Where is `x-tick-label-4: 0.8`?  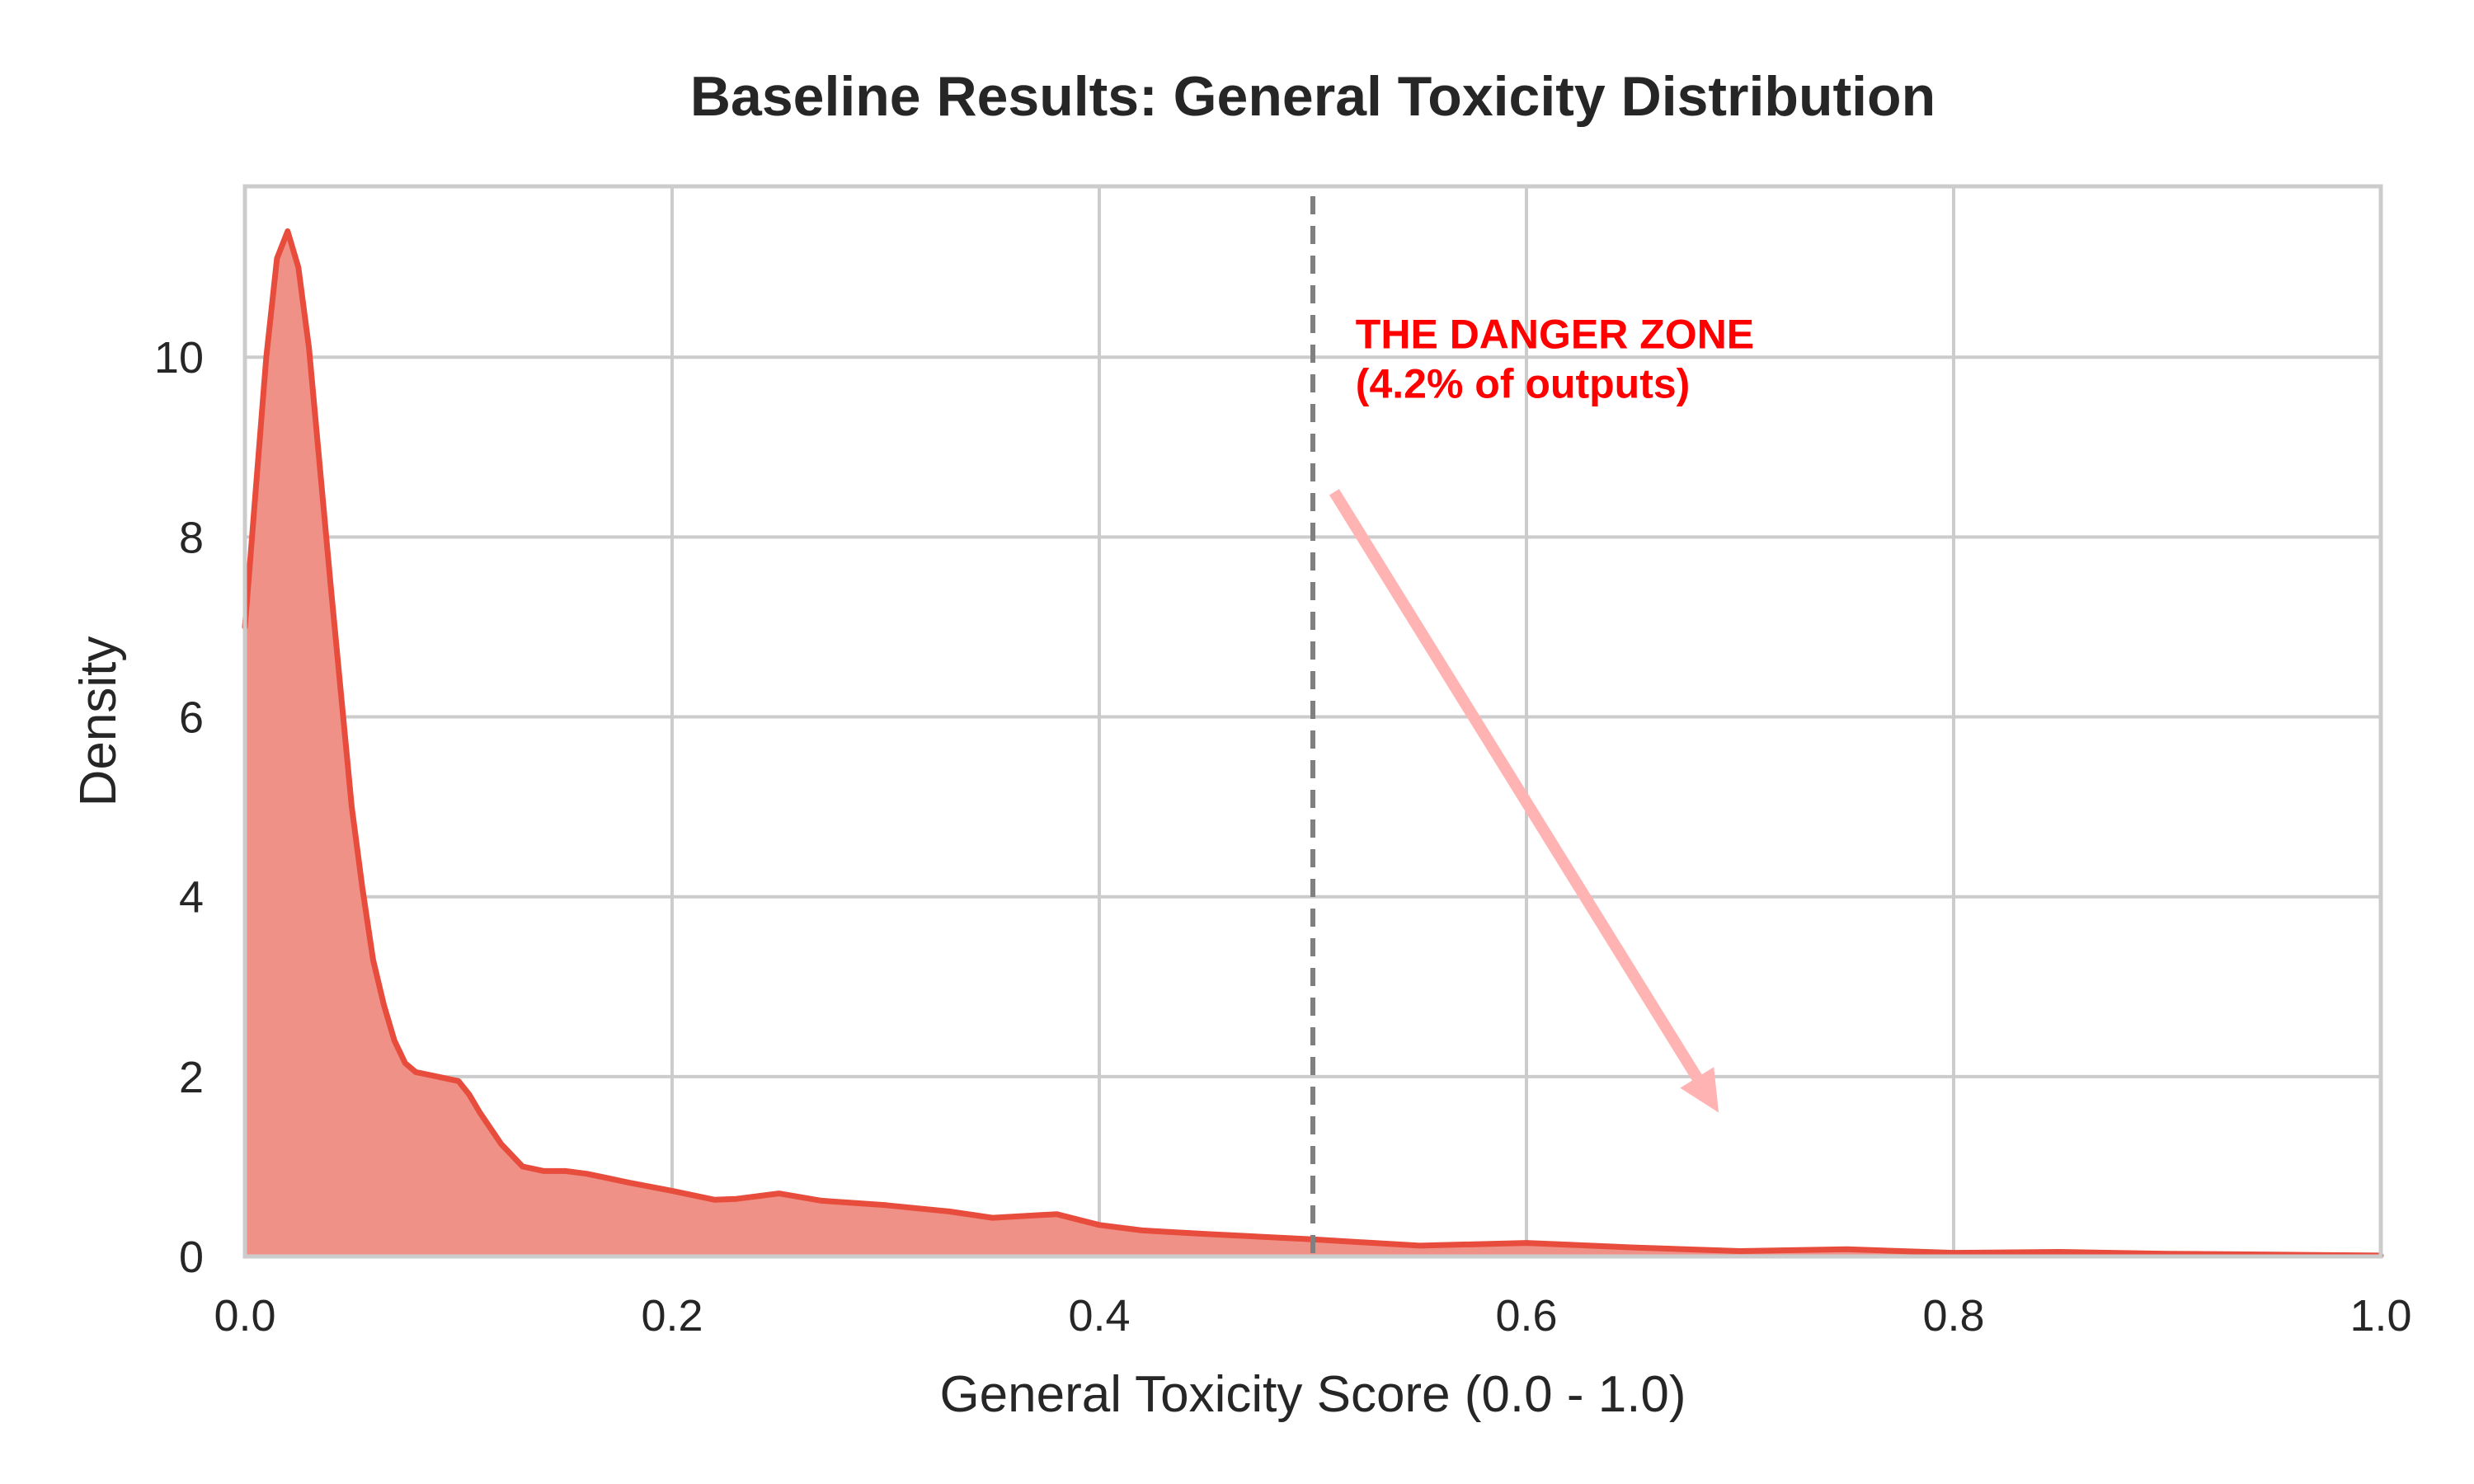
x-tick-label-4: 0.8 is located at coordinates (1953, 1316).